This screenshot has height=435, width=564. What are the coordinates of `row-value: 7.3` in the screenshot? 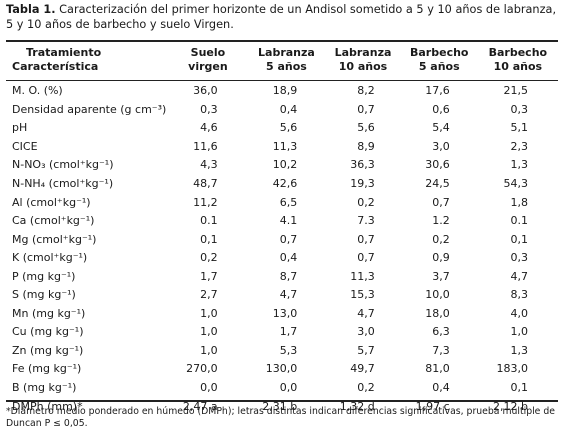 It's located at (366, 221).